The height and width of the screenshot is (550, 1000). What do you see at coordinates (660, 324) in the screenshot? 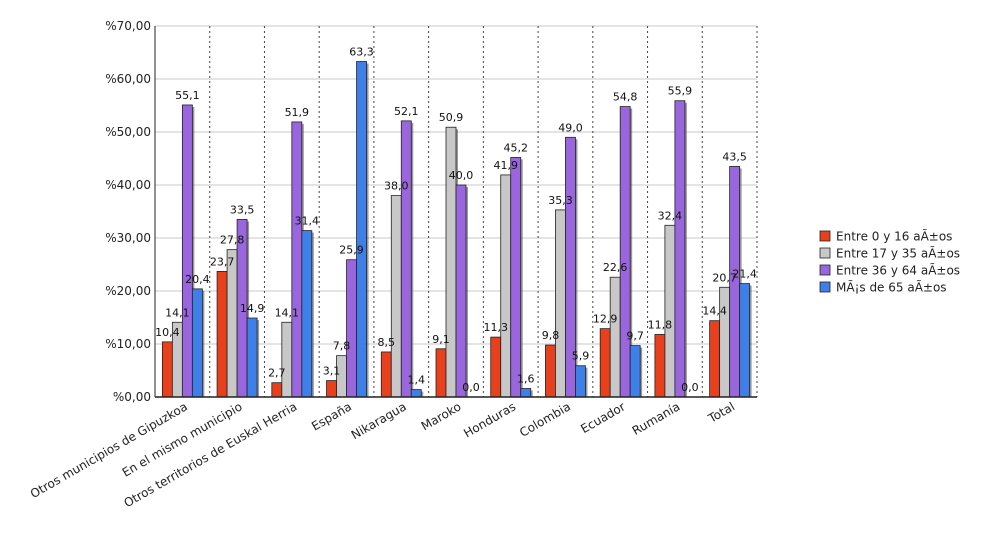
I see `data-label: 11,8` at bounding box center [660, 324].